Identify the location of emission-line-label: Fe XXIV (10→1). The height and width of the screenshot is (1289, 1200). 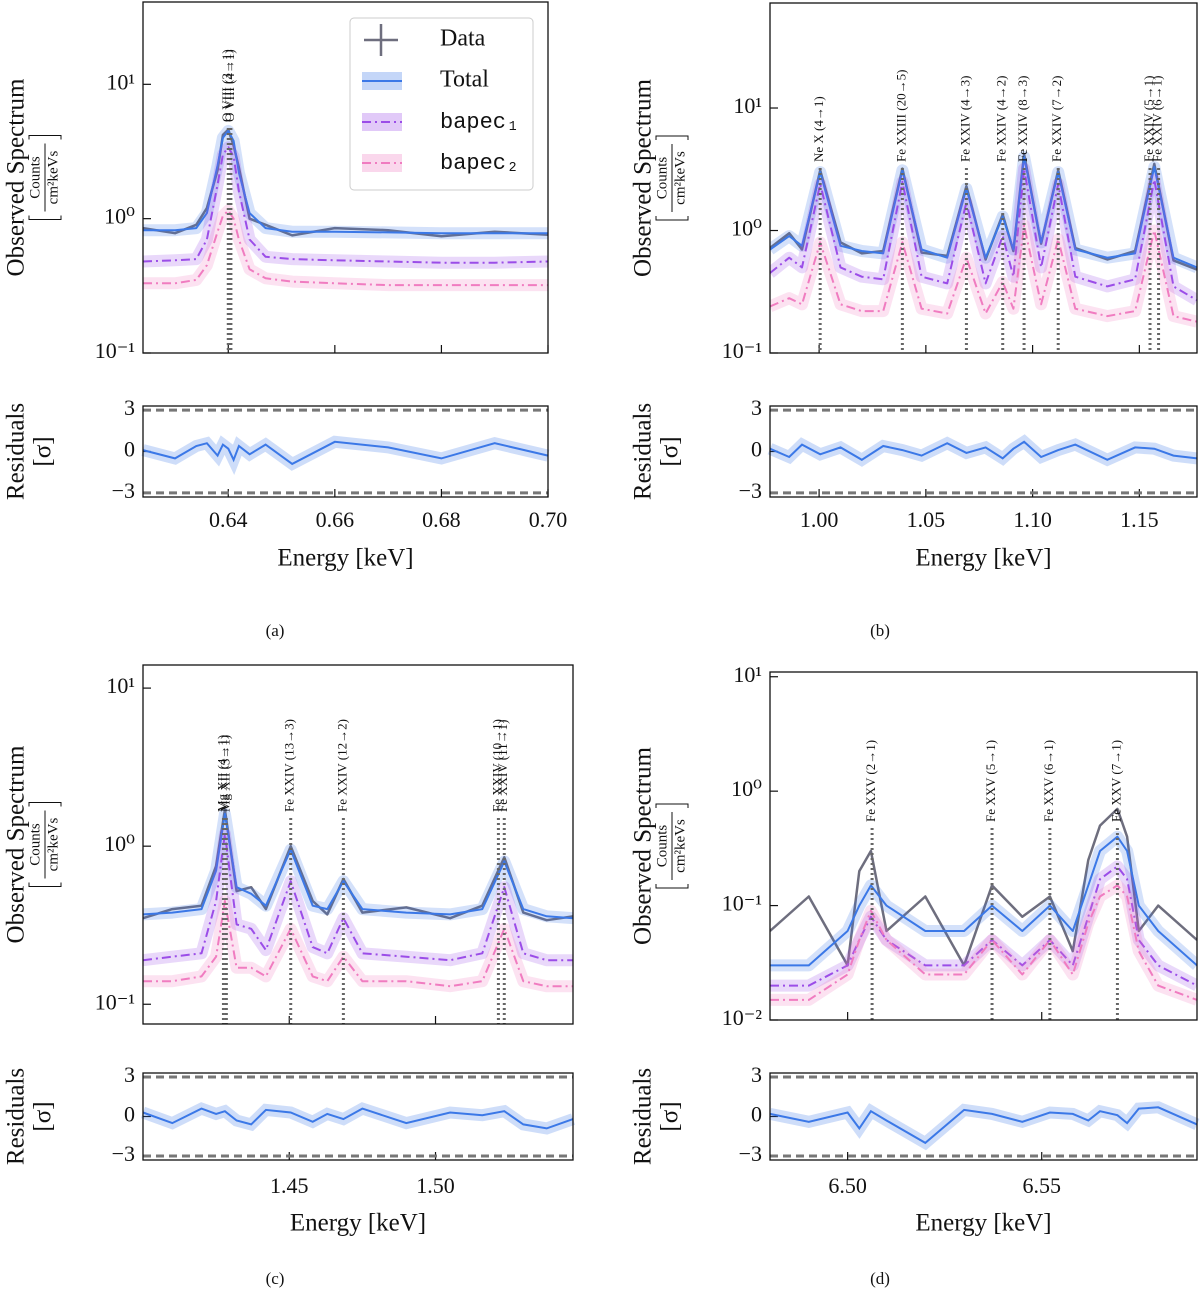
(496, 765).